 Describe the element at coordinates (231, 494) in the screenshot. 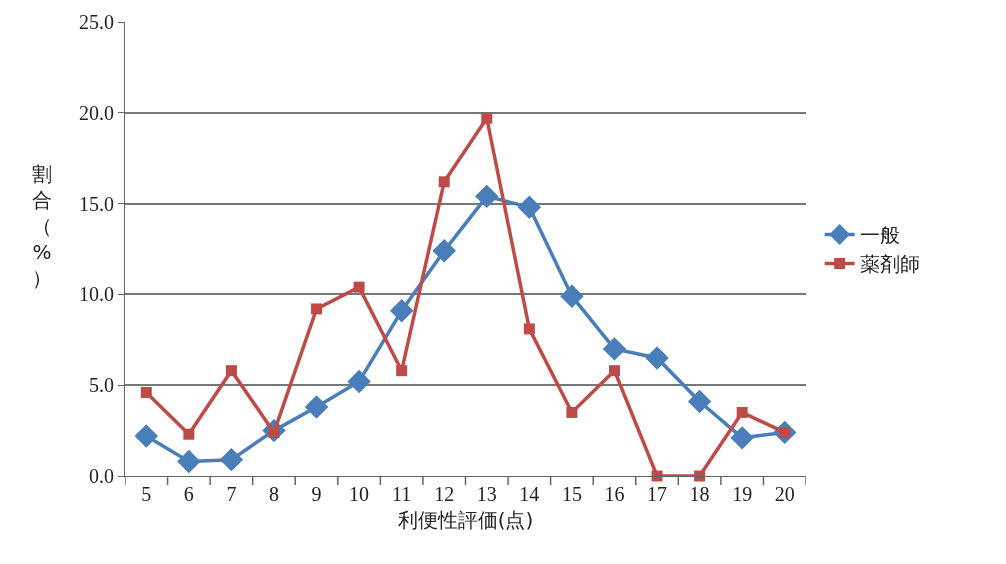

I see `x-tick-label: 7` at that location.